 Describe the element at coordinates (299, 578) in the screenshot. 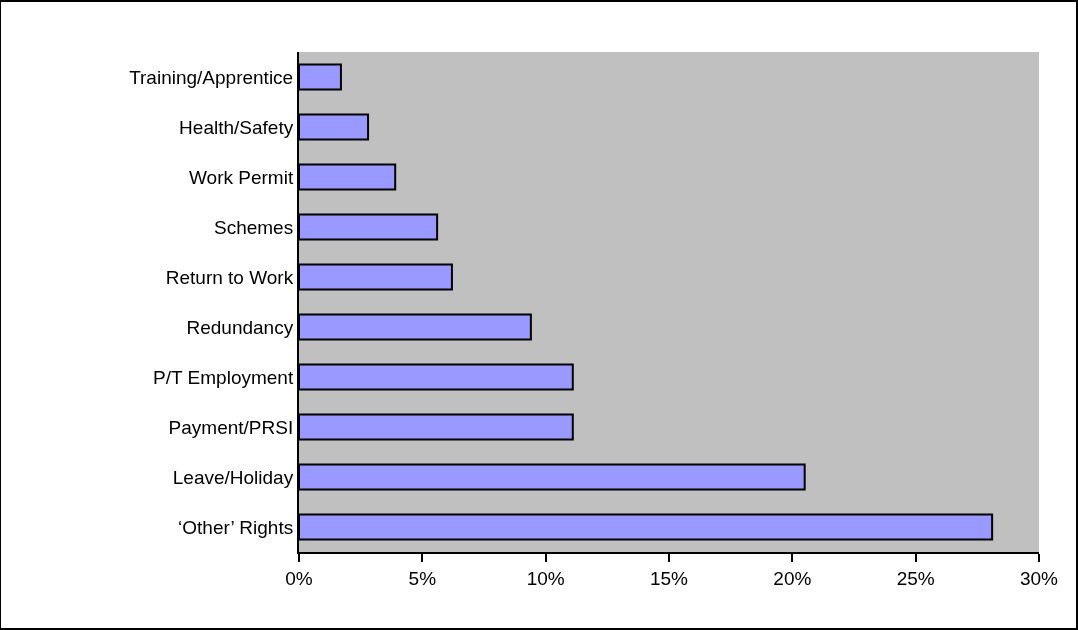

I see `x-tick-label: 0%` at that location.